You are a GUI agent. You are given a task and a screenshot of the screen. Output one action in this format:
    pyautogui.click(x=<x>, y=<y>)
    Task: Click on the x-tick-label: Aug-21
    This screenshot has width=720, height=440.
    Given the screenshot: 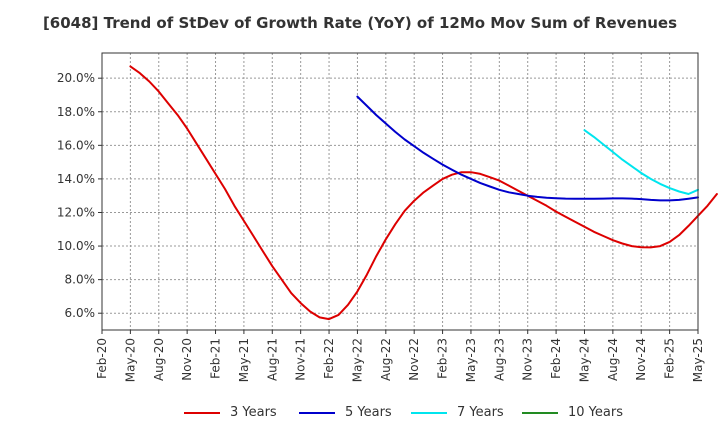 What is the action you would take?
    pyautogui.click(x=272, y=359)
    